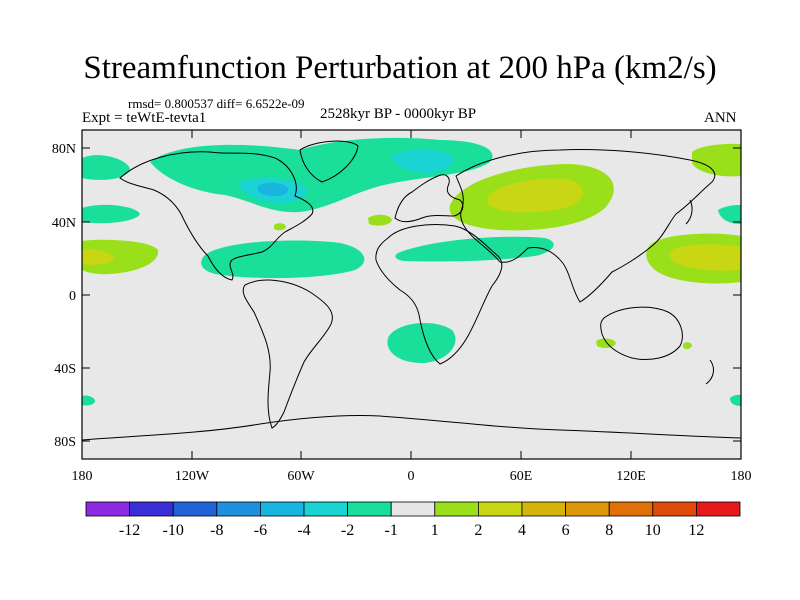 The width and height of the screenshot is (800, 600). I want to click on colorbar-label: -12, so click(129, 530).